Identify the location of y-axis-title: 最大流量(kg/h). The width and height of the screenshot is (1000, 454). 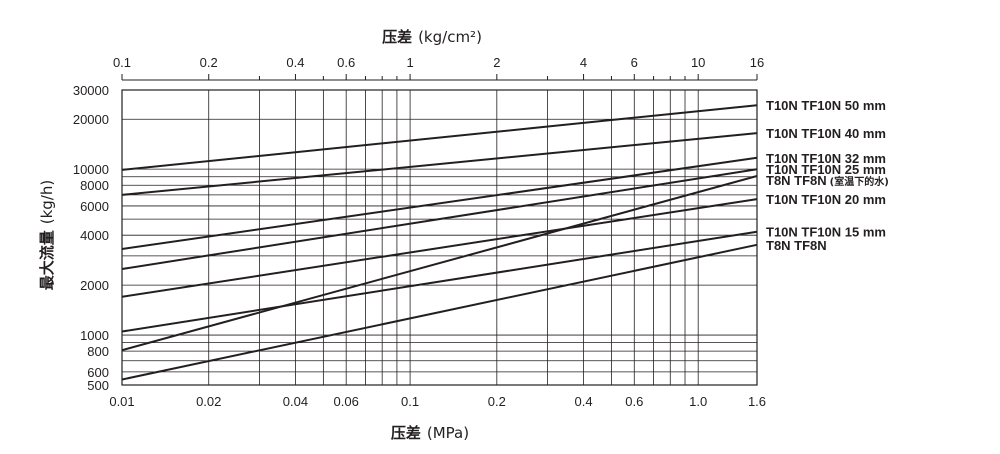
(47, 235).